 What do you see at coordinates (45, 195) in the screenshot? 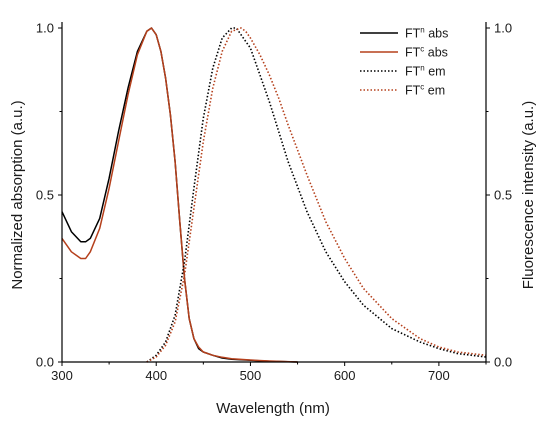
I see `y-left-tick-label: 0.5` at bounding box center [45, 195].